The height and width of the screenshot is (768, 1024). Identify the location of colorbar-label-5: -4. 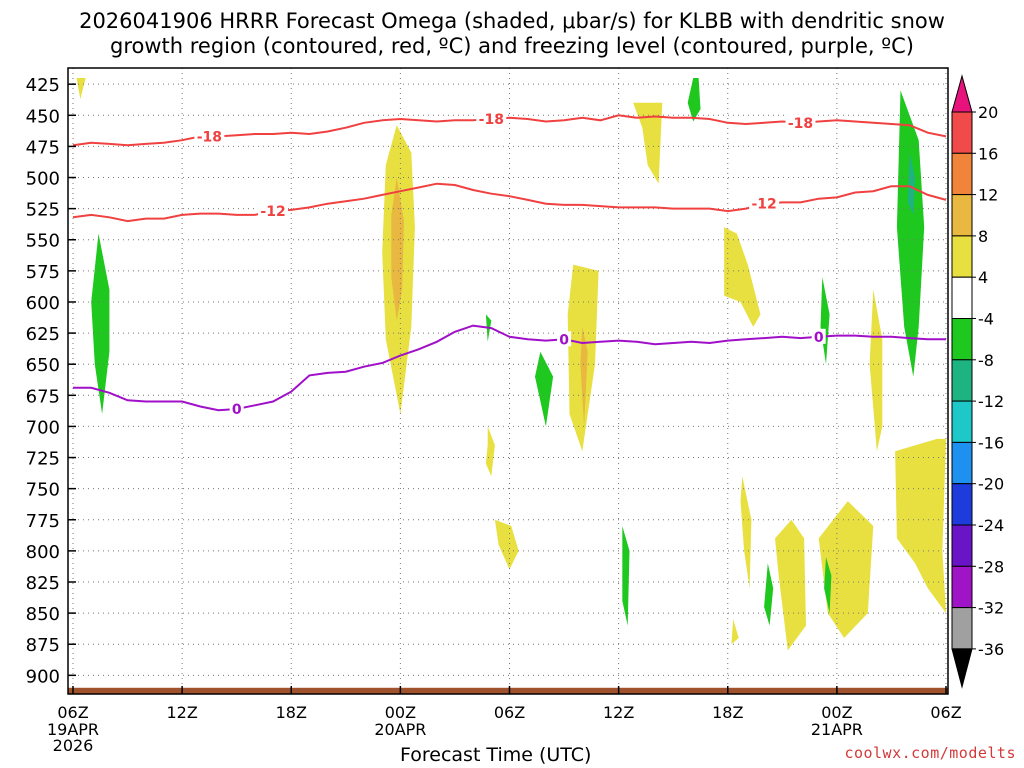
(986, 319).